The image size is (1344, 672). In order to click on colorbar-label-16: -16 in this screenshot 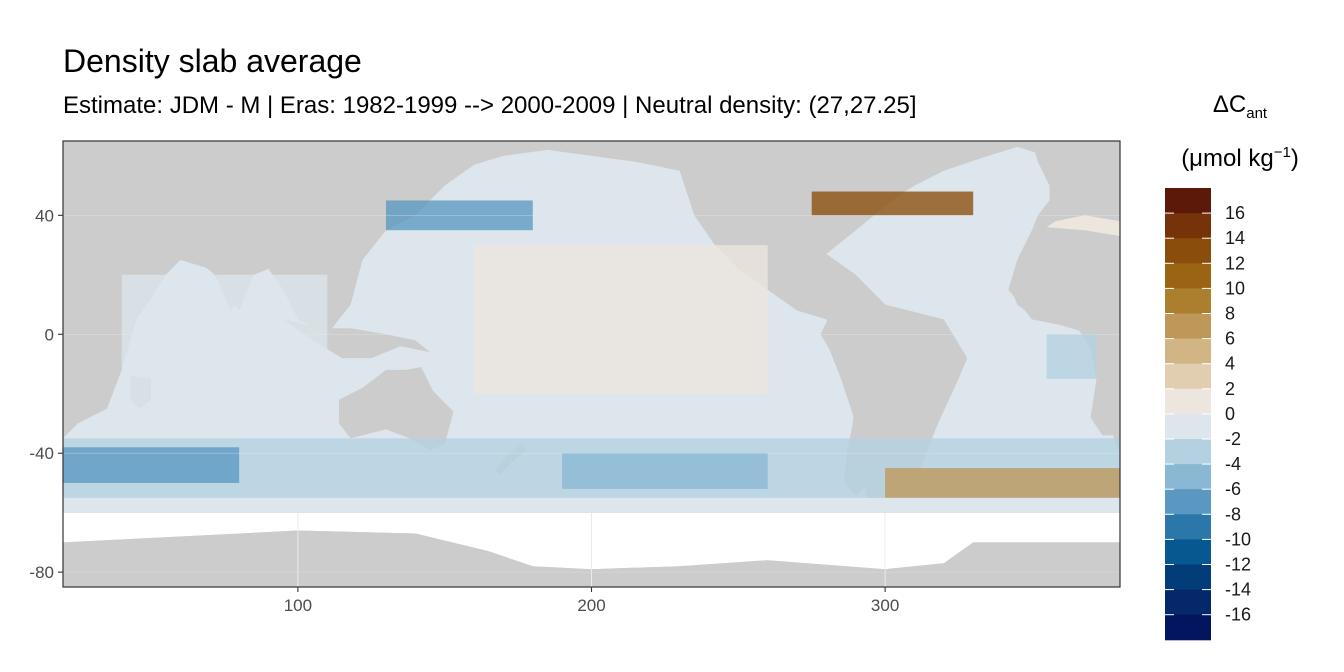, I will do `click(1238, 615)`.